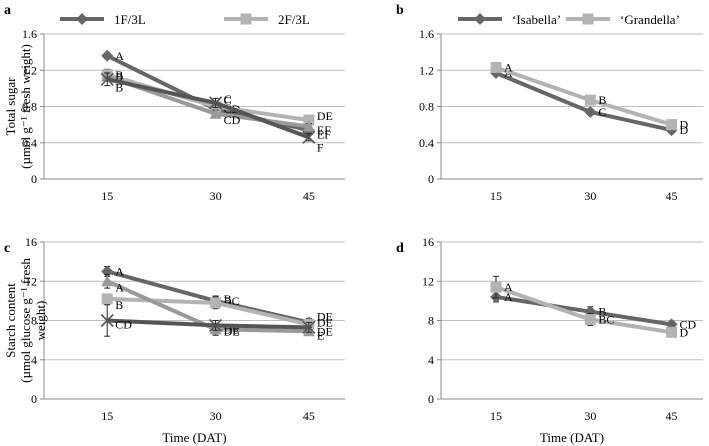 The height and width of the screenshot is (446, 709). I want to click on y-axis-title-line: (µmol glucose g⁻¹ fresh, so click(25, 320).